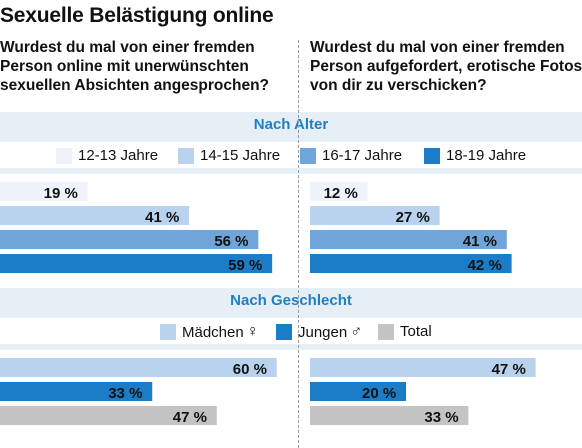 The height and width of the screenshot is (448, 582). I want to click on legend-label: 12-13 Jahre, so click(118, 155).